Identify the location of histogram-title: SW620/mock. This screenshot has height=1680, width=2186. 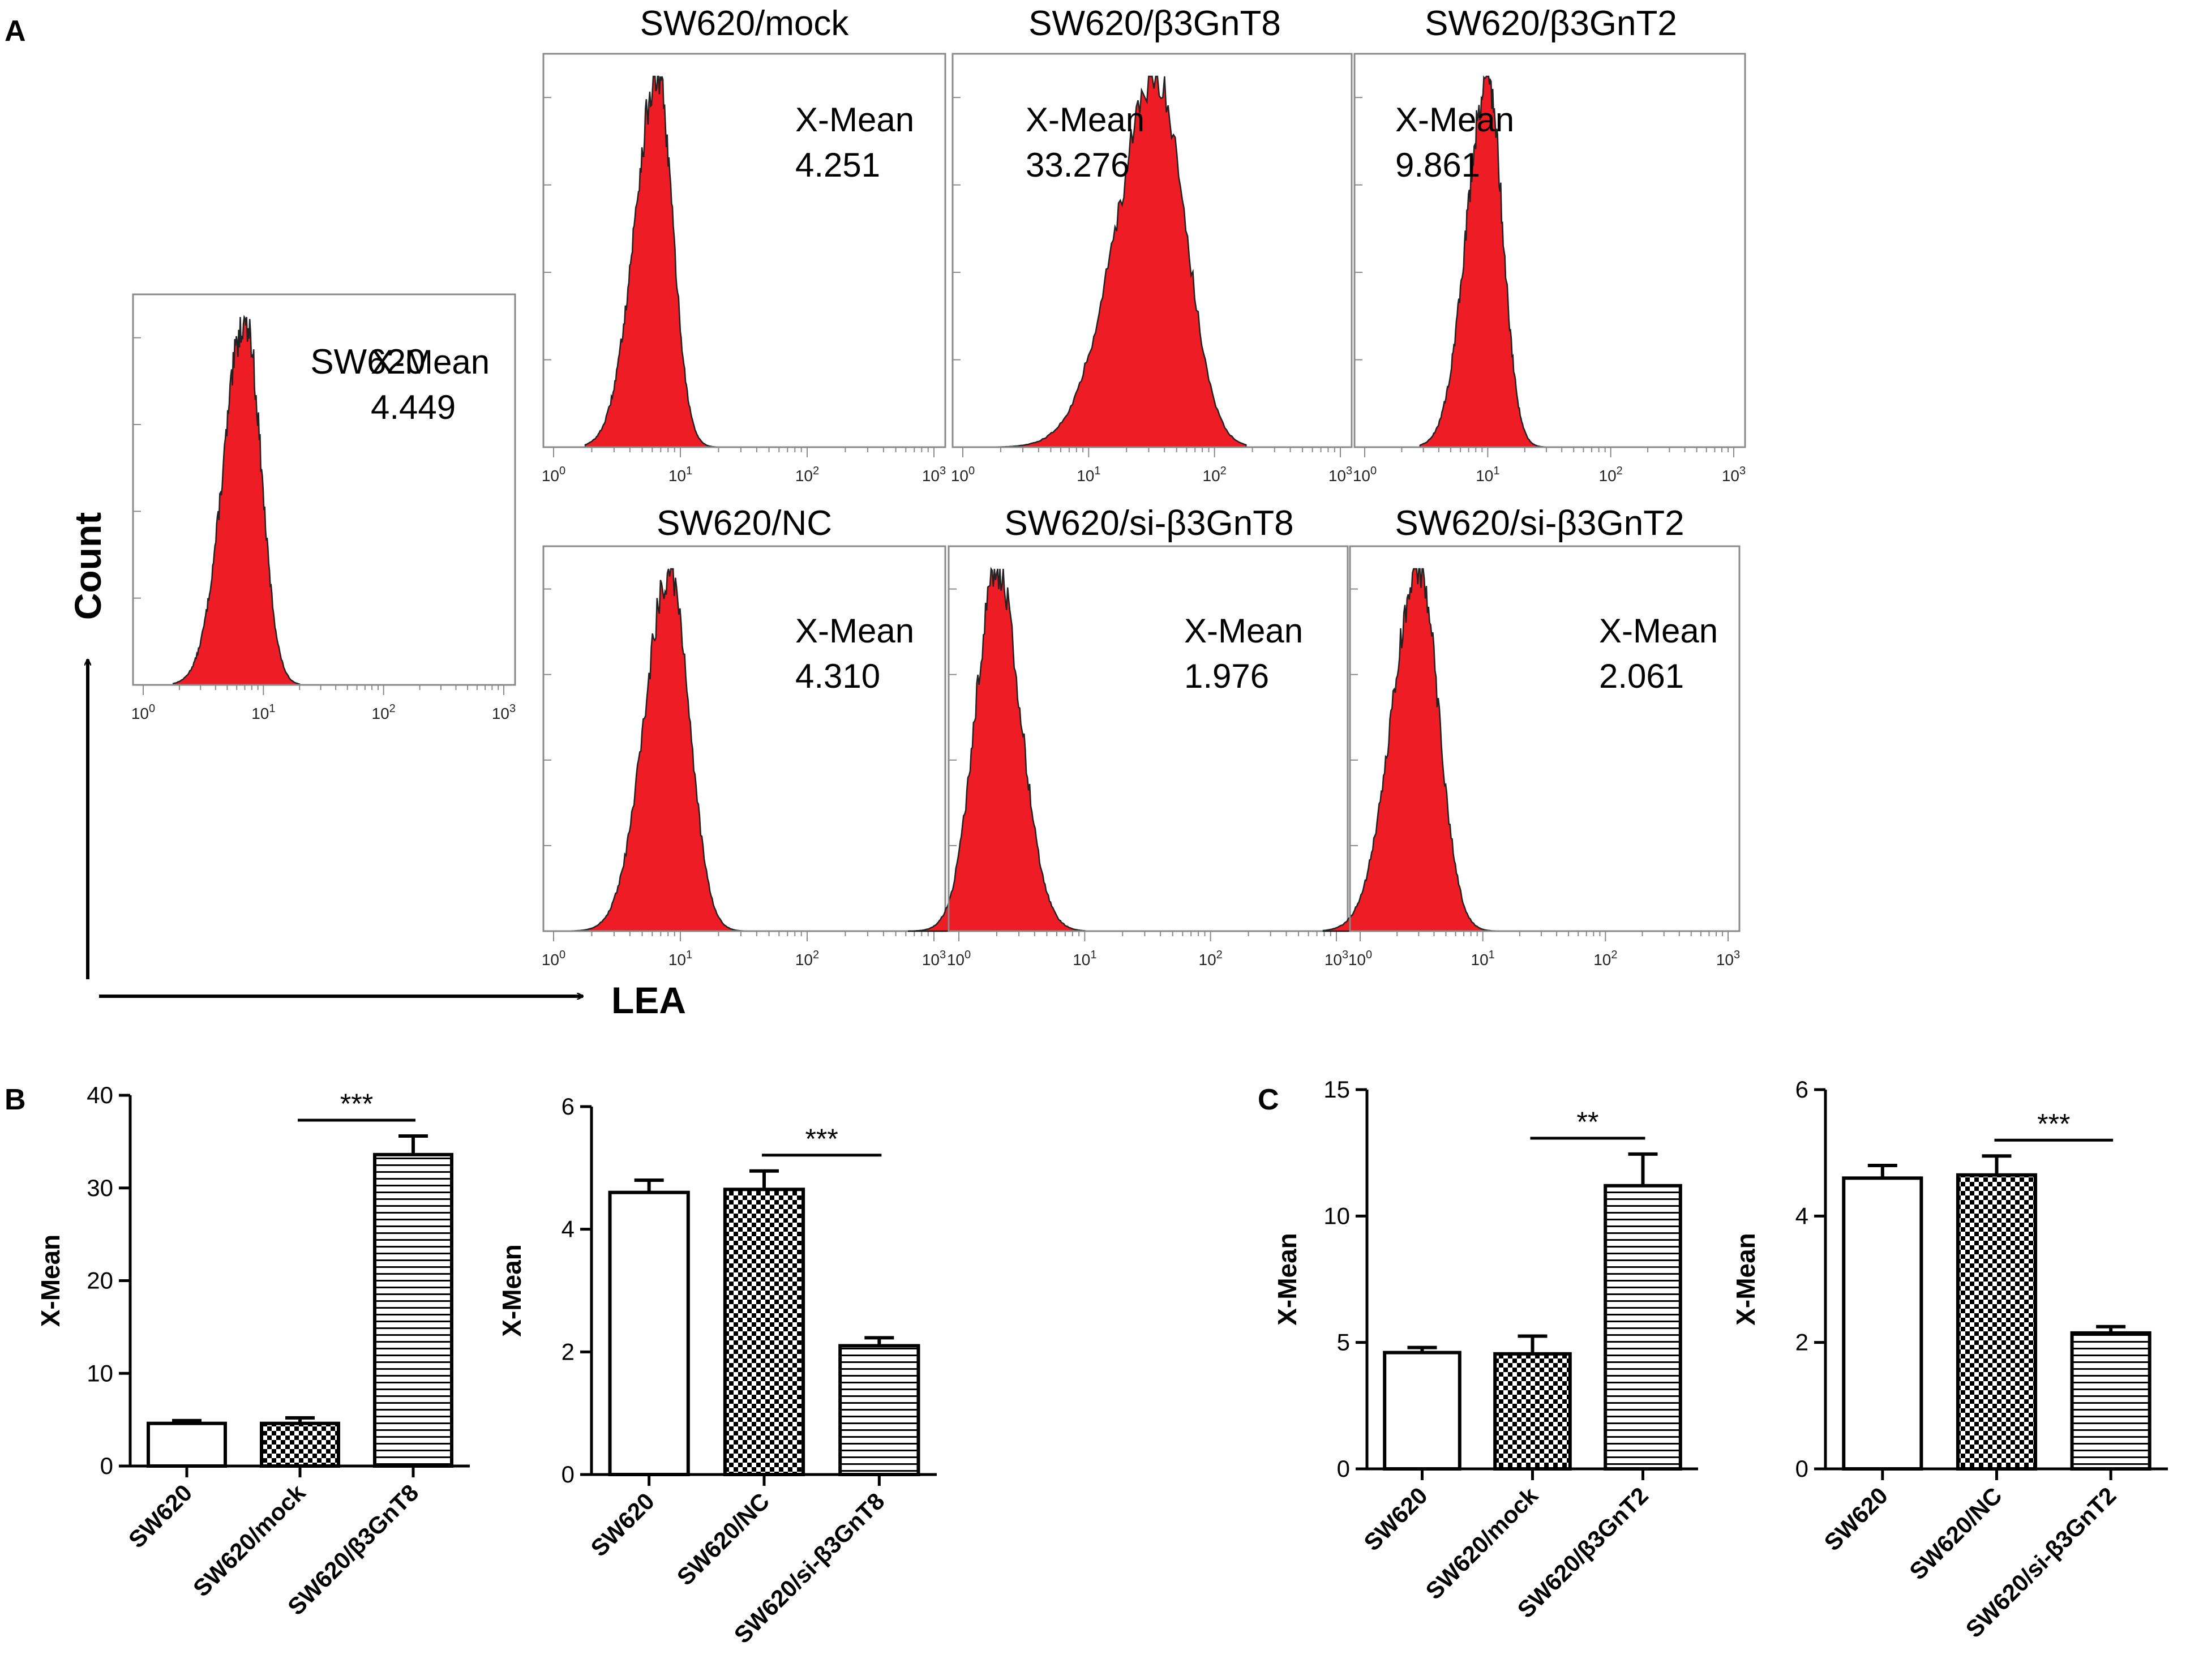
(745, 23).